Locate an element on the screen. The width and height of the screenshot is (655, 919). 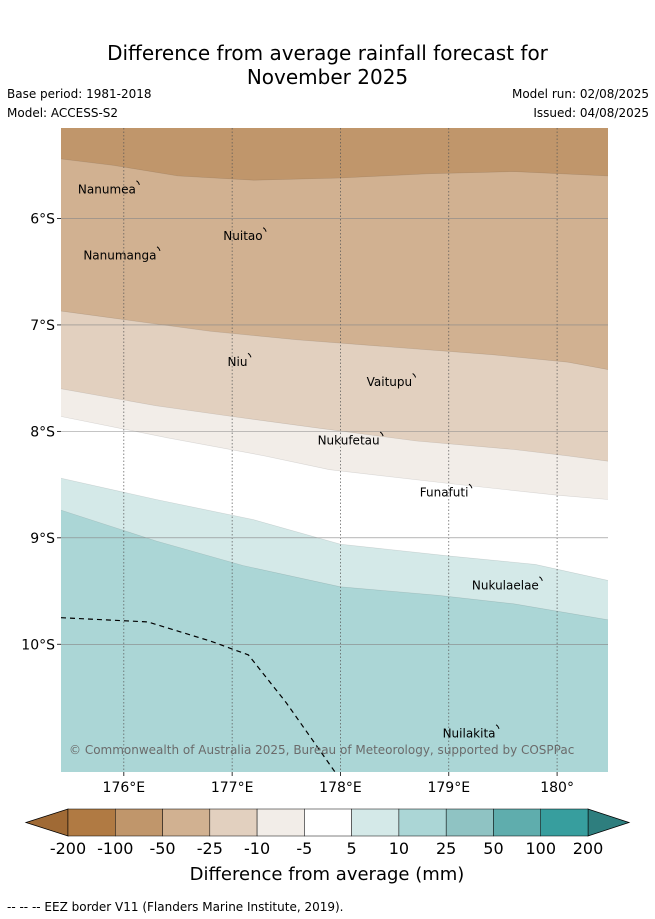
lon-tick-label: 179°E is located at coordinates (448, 788).